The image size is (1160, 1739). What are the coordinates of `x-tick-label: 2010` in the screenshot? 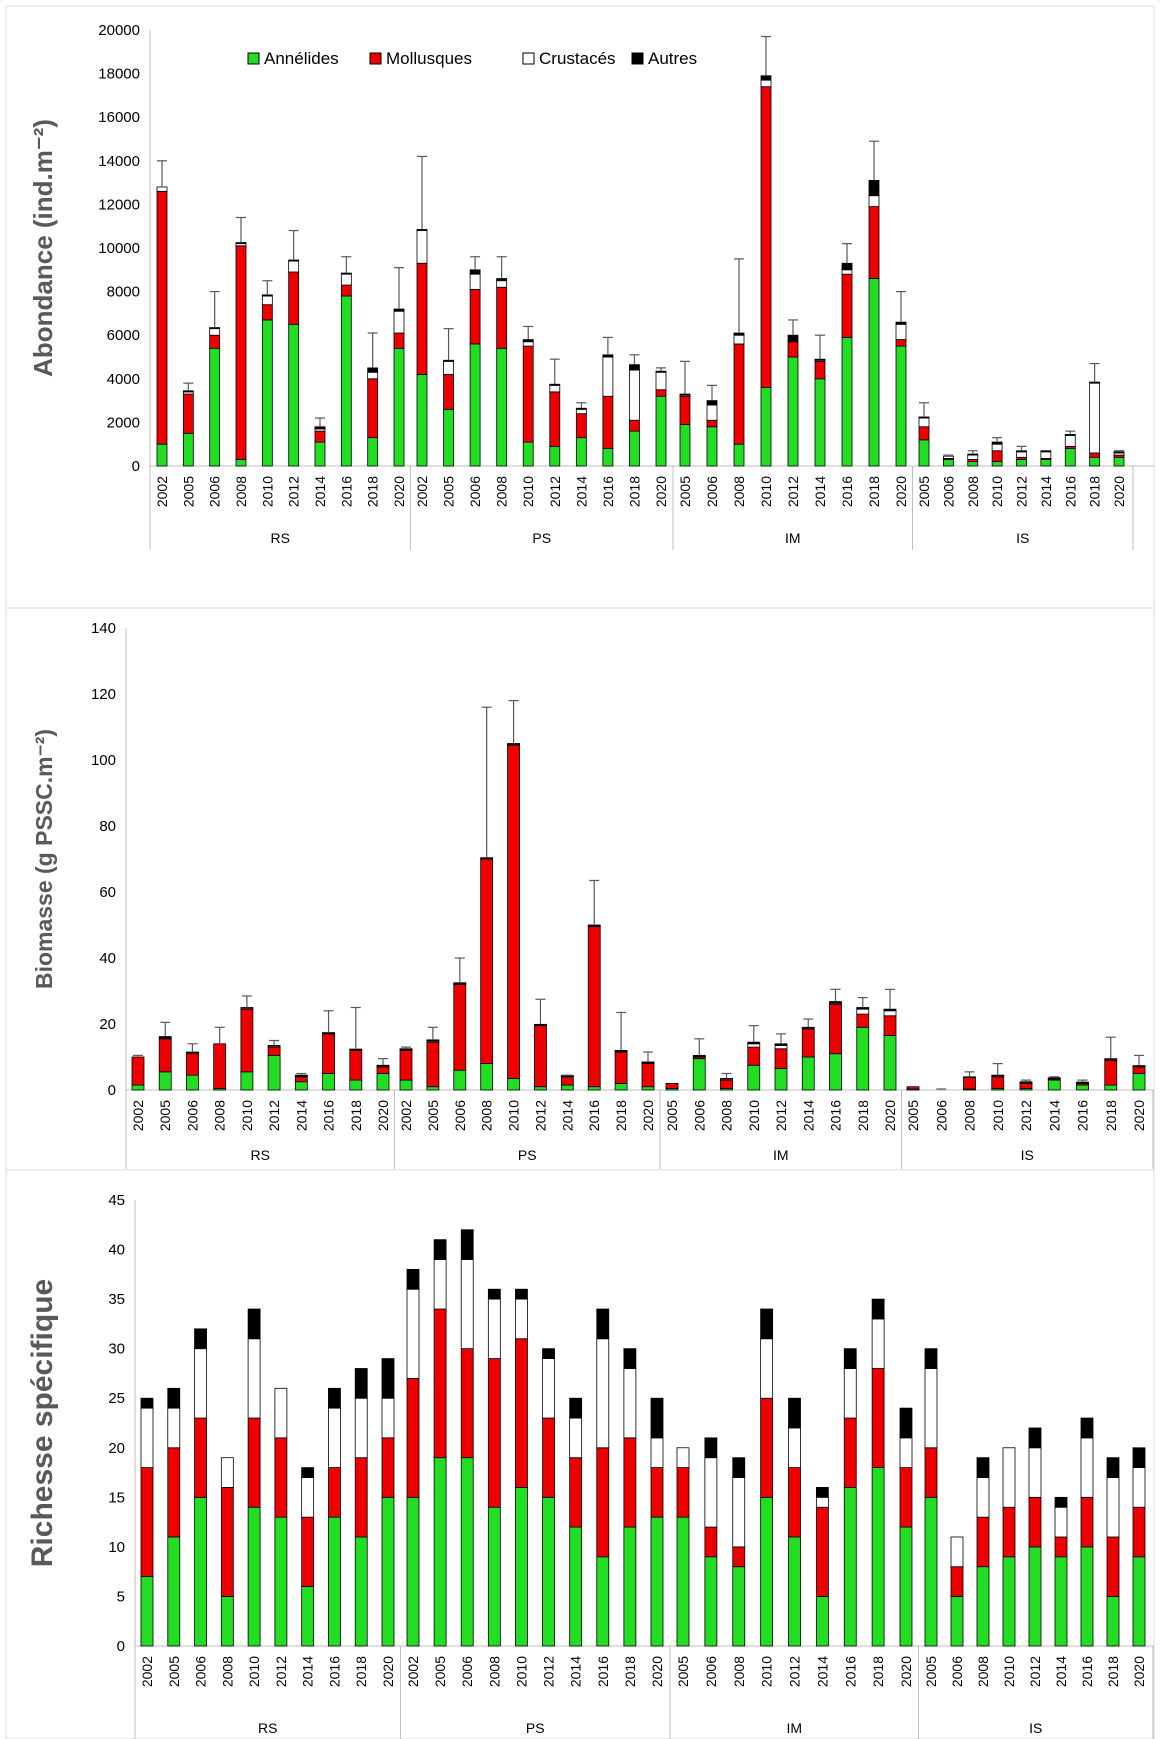 It's located at (528, 491).